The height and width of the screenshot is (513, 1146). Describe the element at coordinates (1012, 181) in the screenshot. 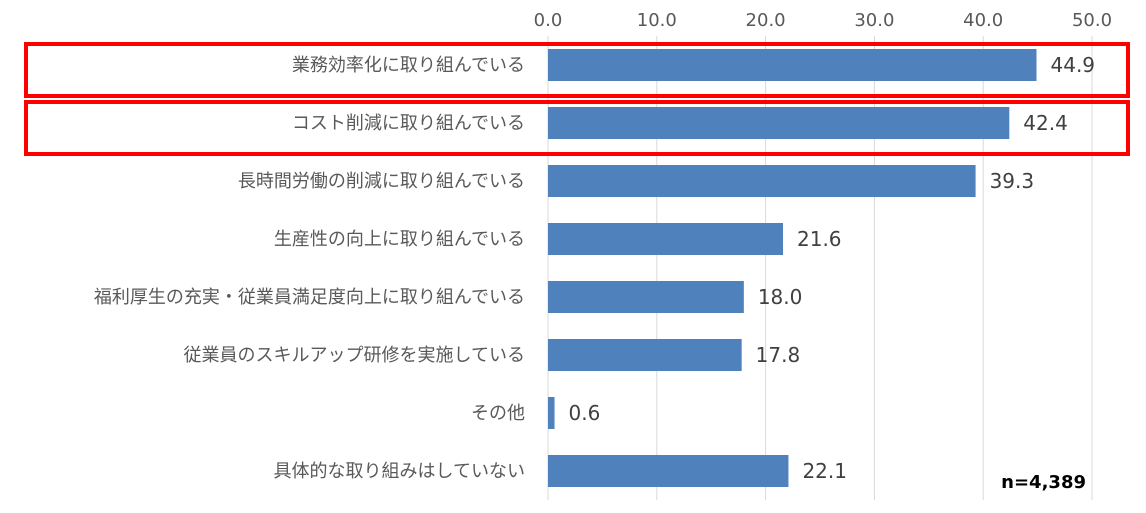

I see `value-label: 39.3` at that location.